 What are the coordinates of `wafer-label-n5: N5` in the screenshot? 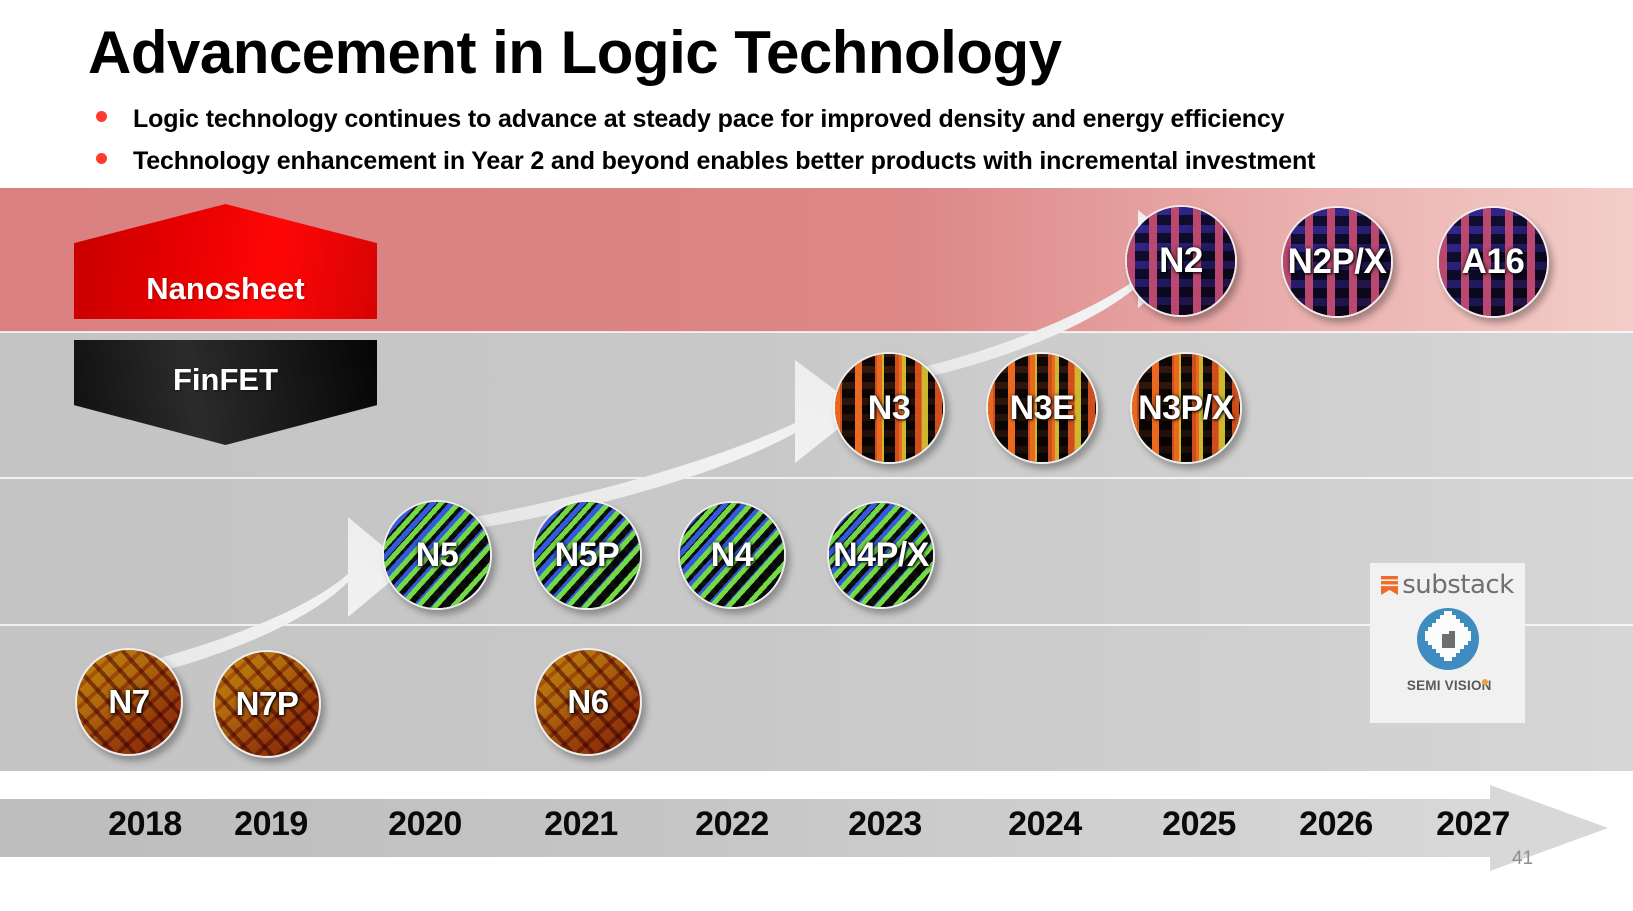 It's located at (437, 554).